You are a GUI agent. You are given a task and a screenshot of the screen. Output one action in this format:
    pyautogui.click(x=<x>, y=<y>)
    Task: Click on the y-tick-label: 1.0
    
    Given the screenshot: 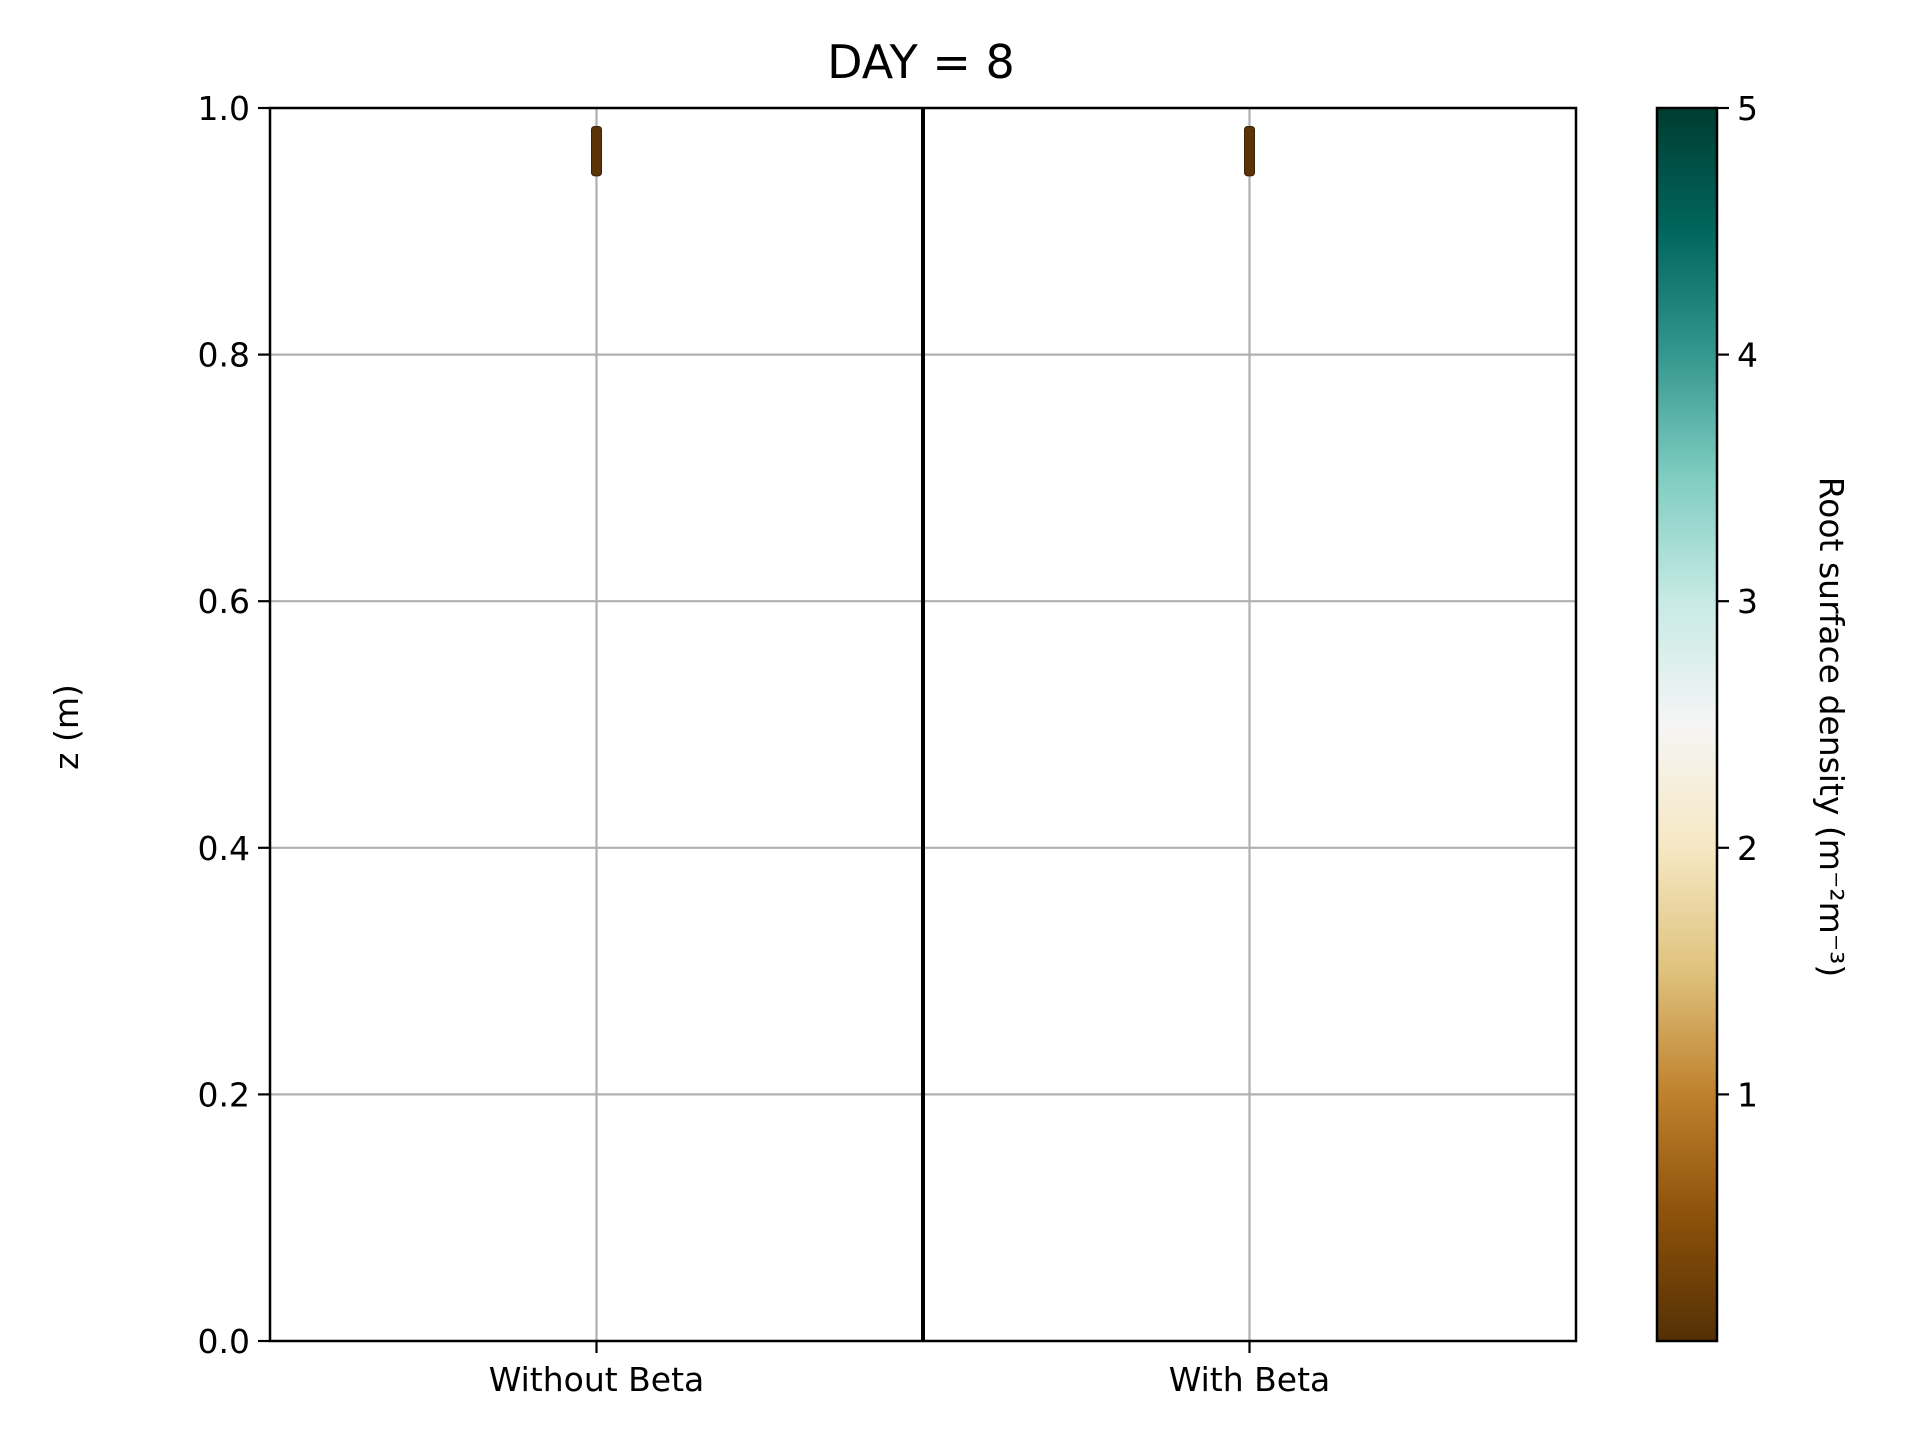 What is the action you would take?
    pyautogui.click(x=224, y=108)
    